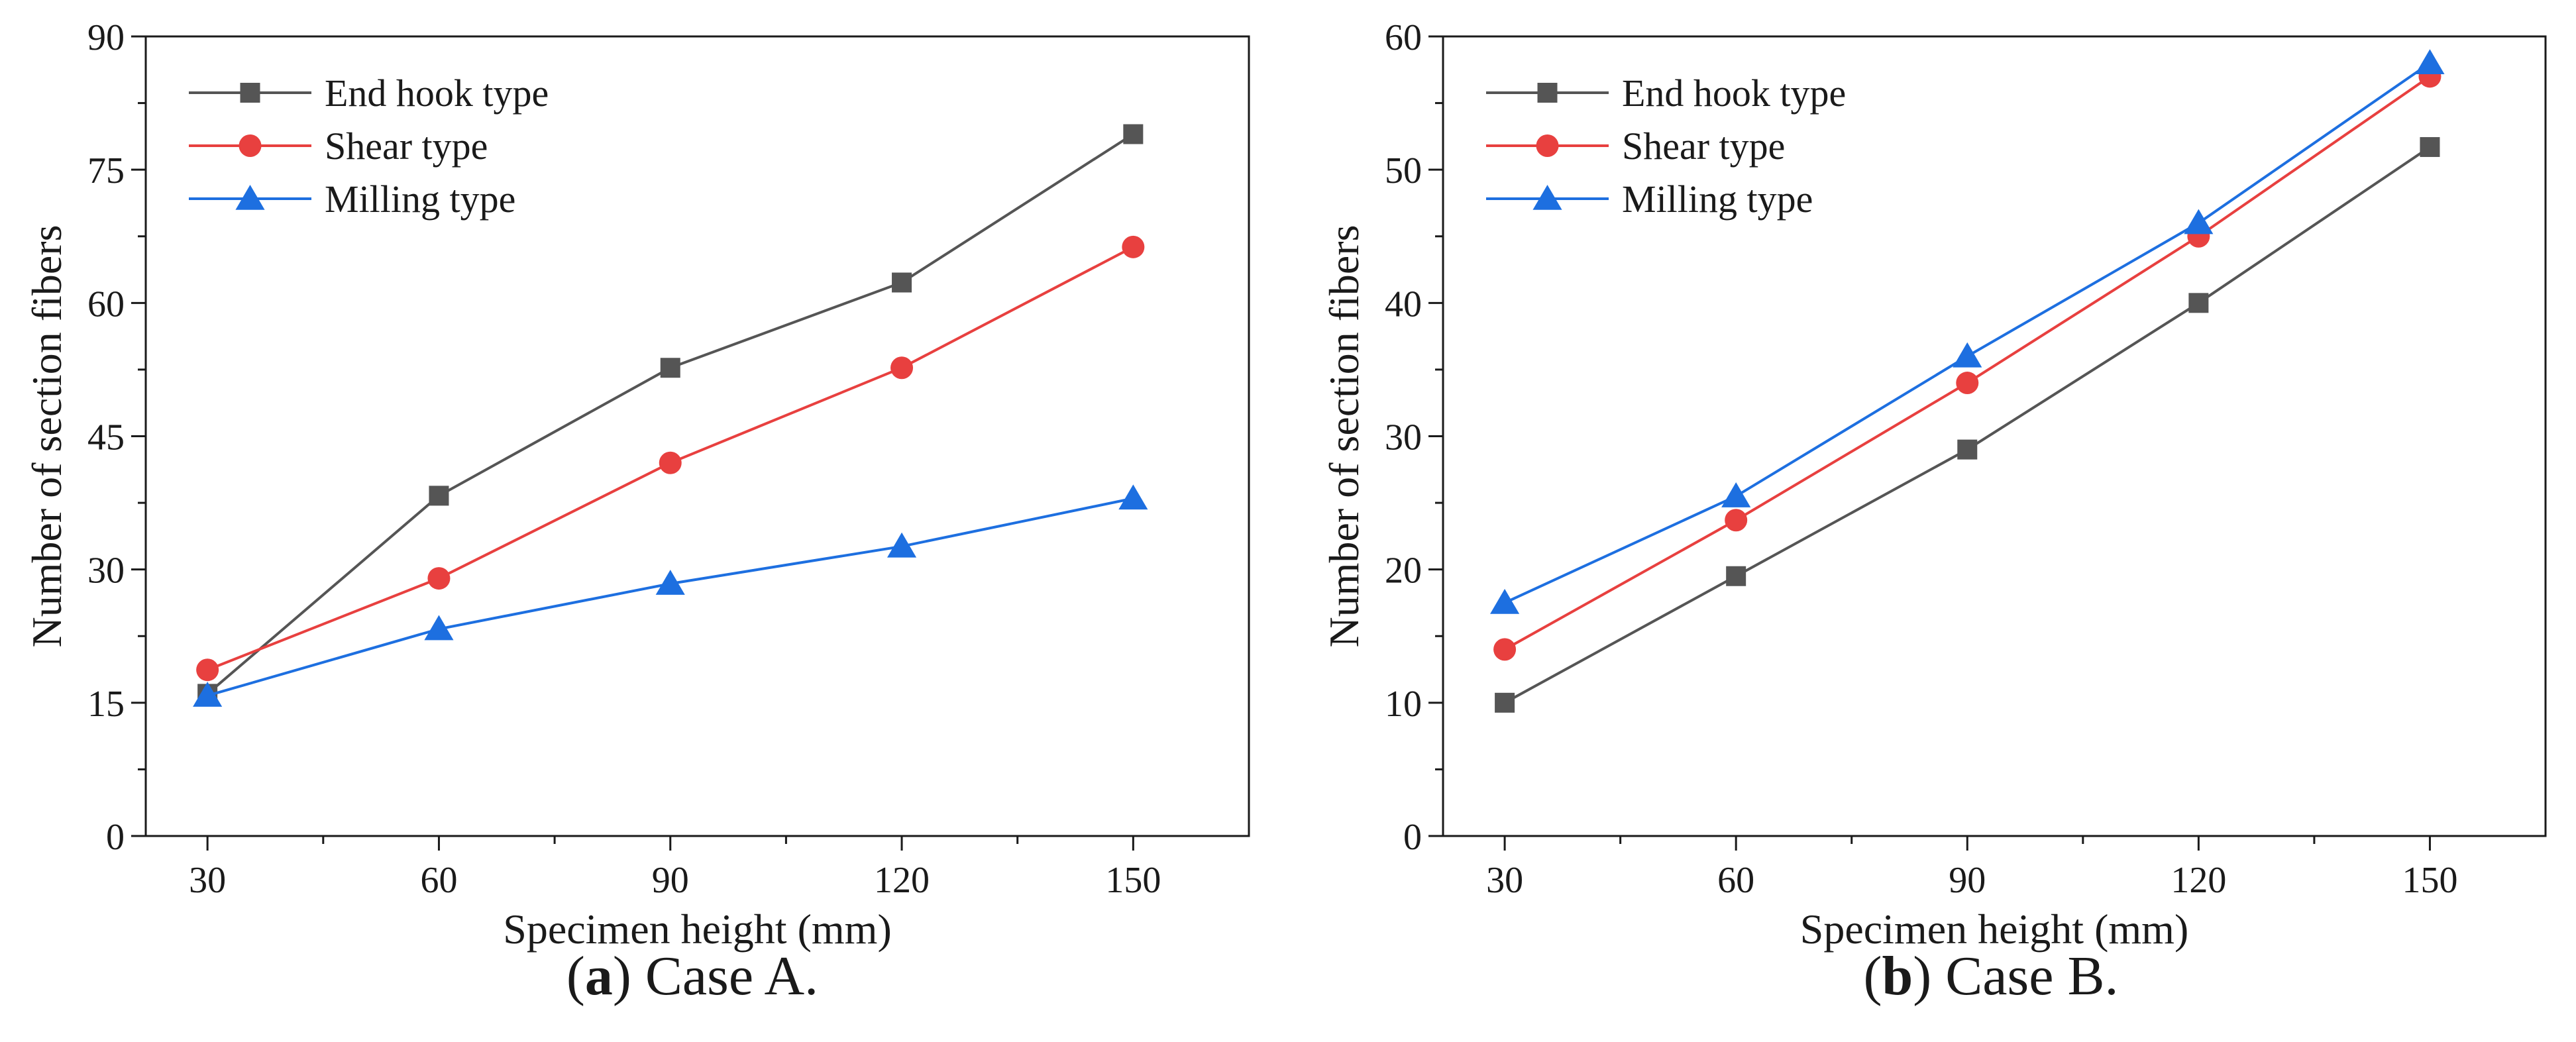 Image resolution: width=2576 pixels, height=1042 pixels. What do you see at coordinates (598, 976) in the screenshot?
I see `caption-a-letter: a` at bounding box center [598, 976].